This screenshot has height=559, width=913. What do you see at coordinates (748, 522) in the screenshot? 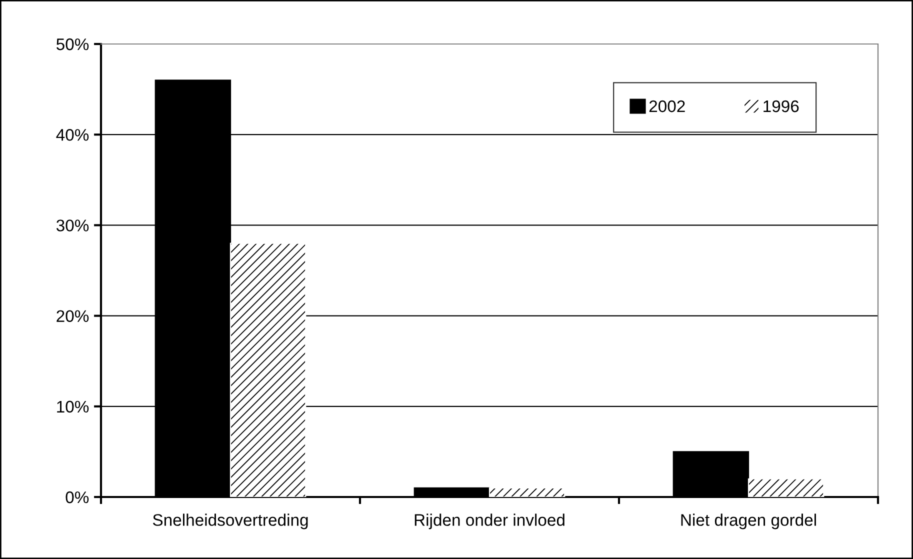
I see `x-tick-label: Niet dragen gordel` at bounding box center [748, 522].